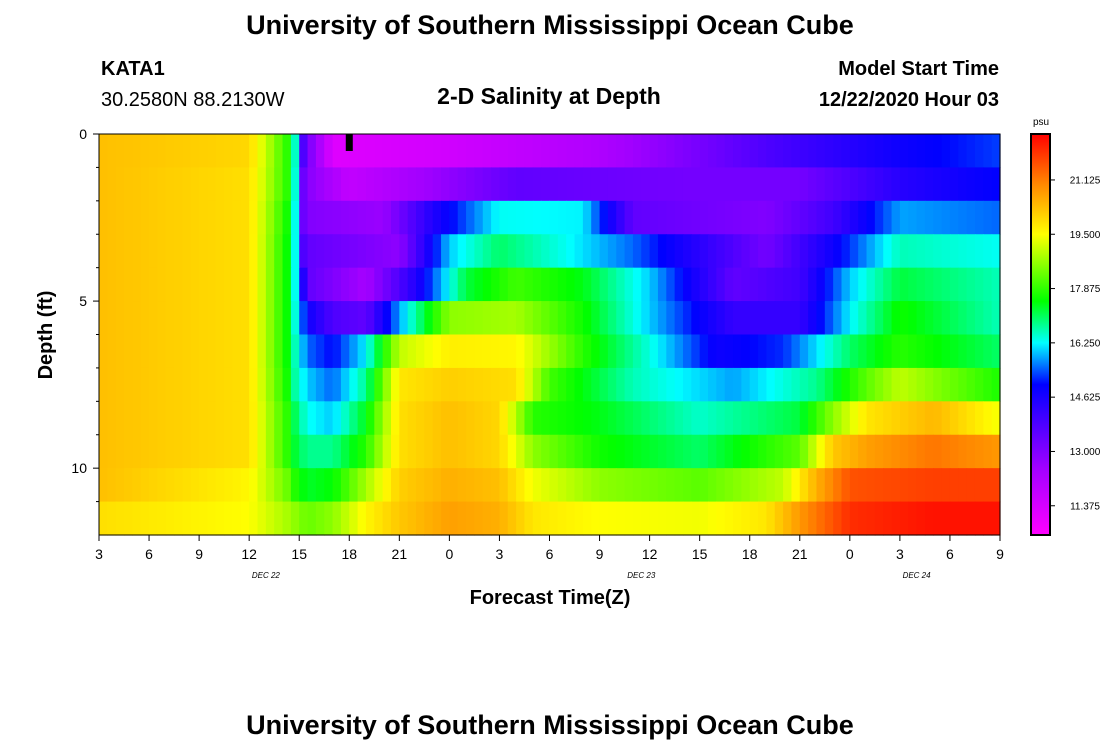 This screenshot has height=750, width=1100. I want to click on colorbar-tick-label: 14.625, so click(1085, 398).